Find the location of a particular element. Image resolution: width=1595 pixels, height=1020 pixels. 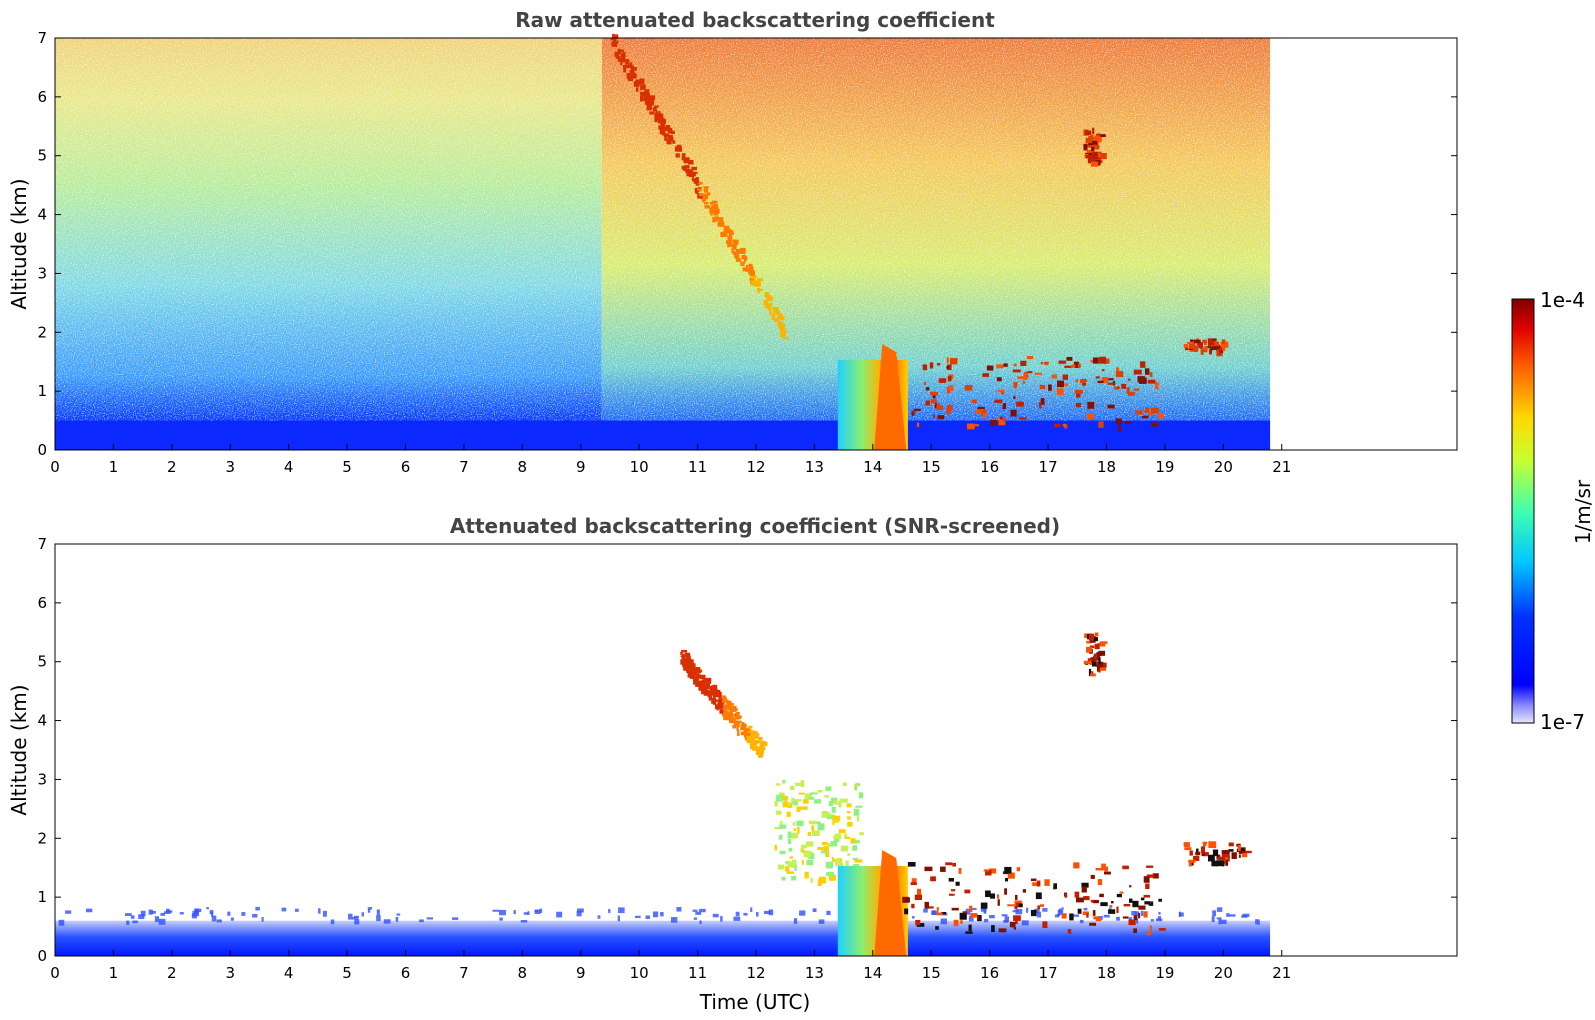

y-axis-label: Altitude (km) is located at coordinates (19, 749).